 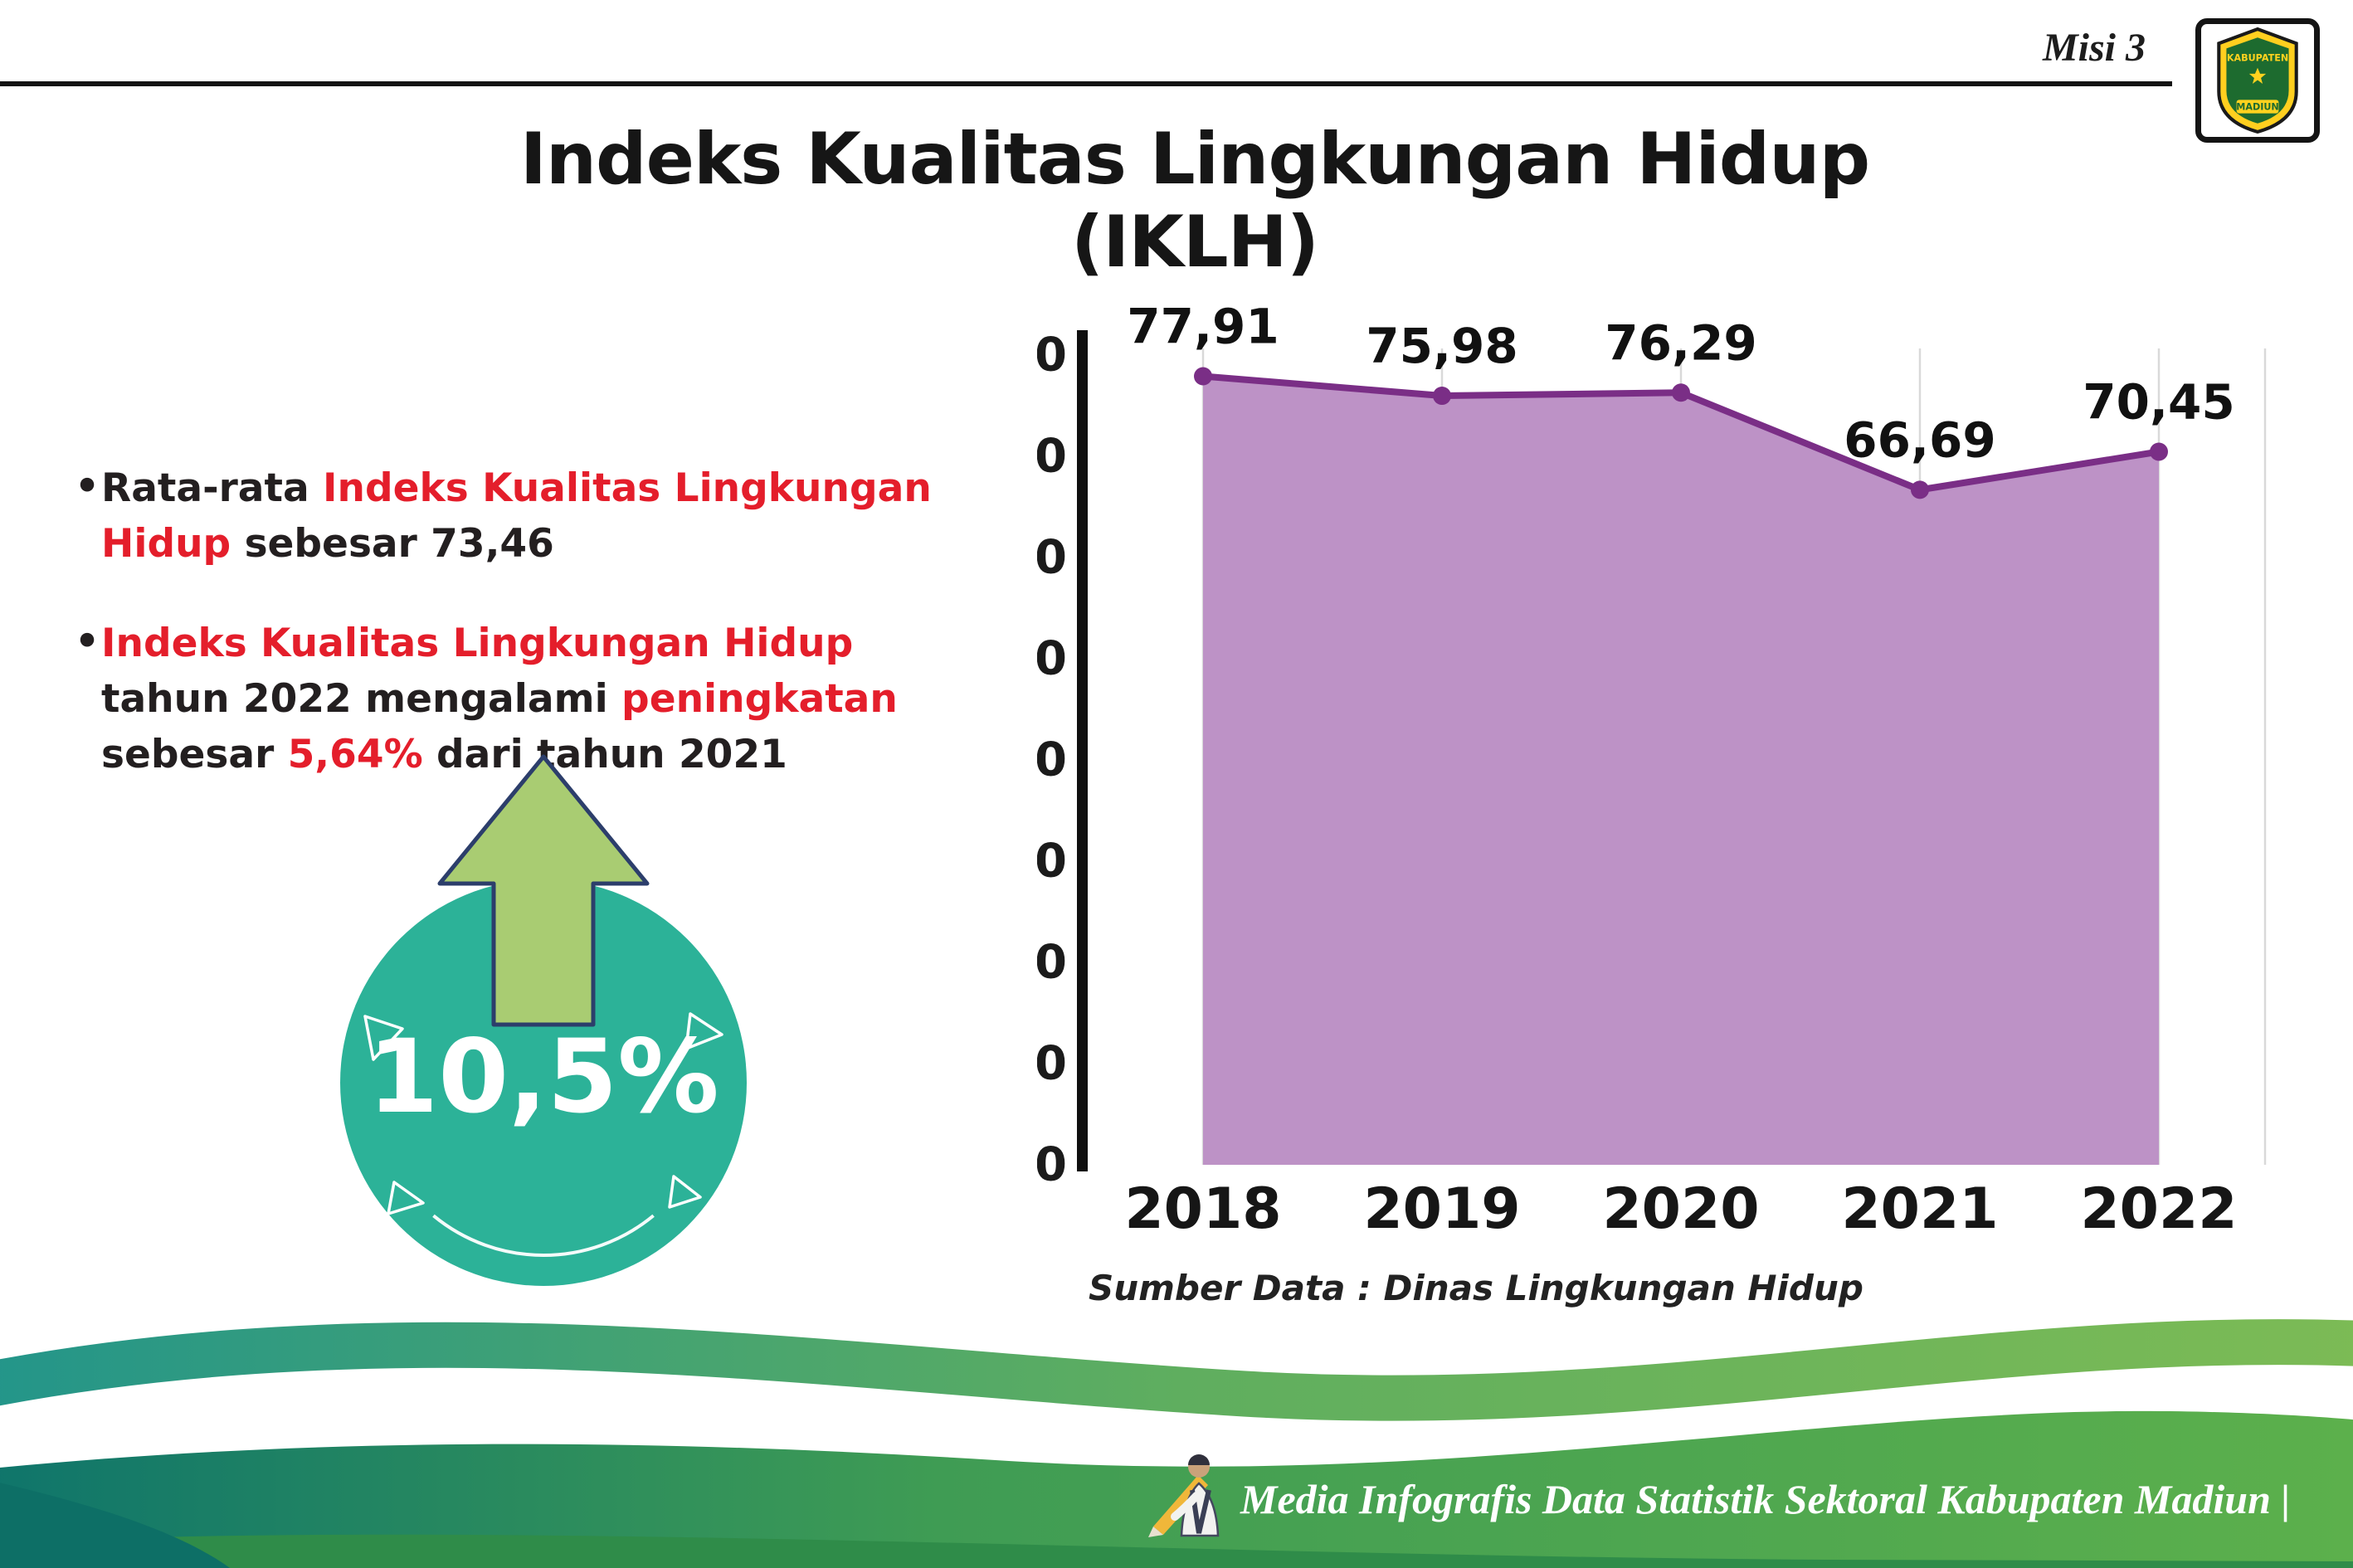 What do you see at coordinates (604, 754) in the screenshot?
I see `bullet-text-segment: dari tahun 2021` at bounding box center [604, 754].